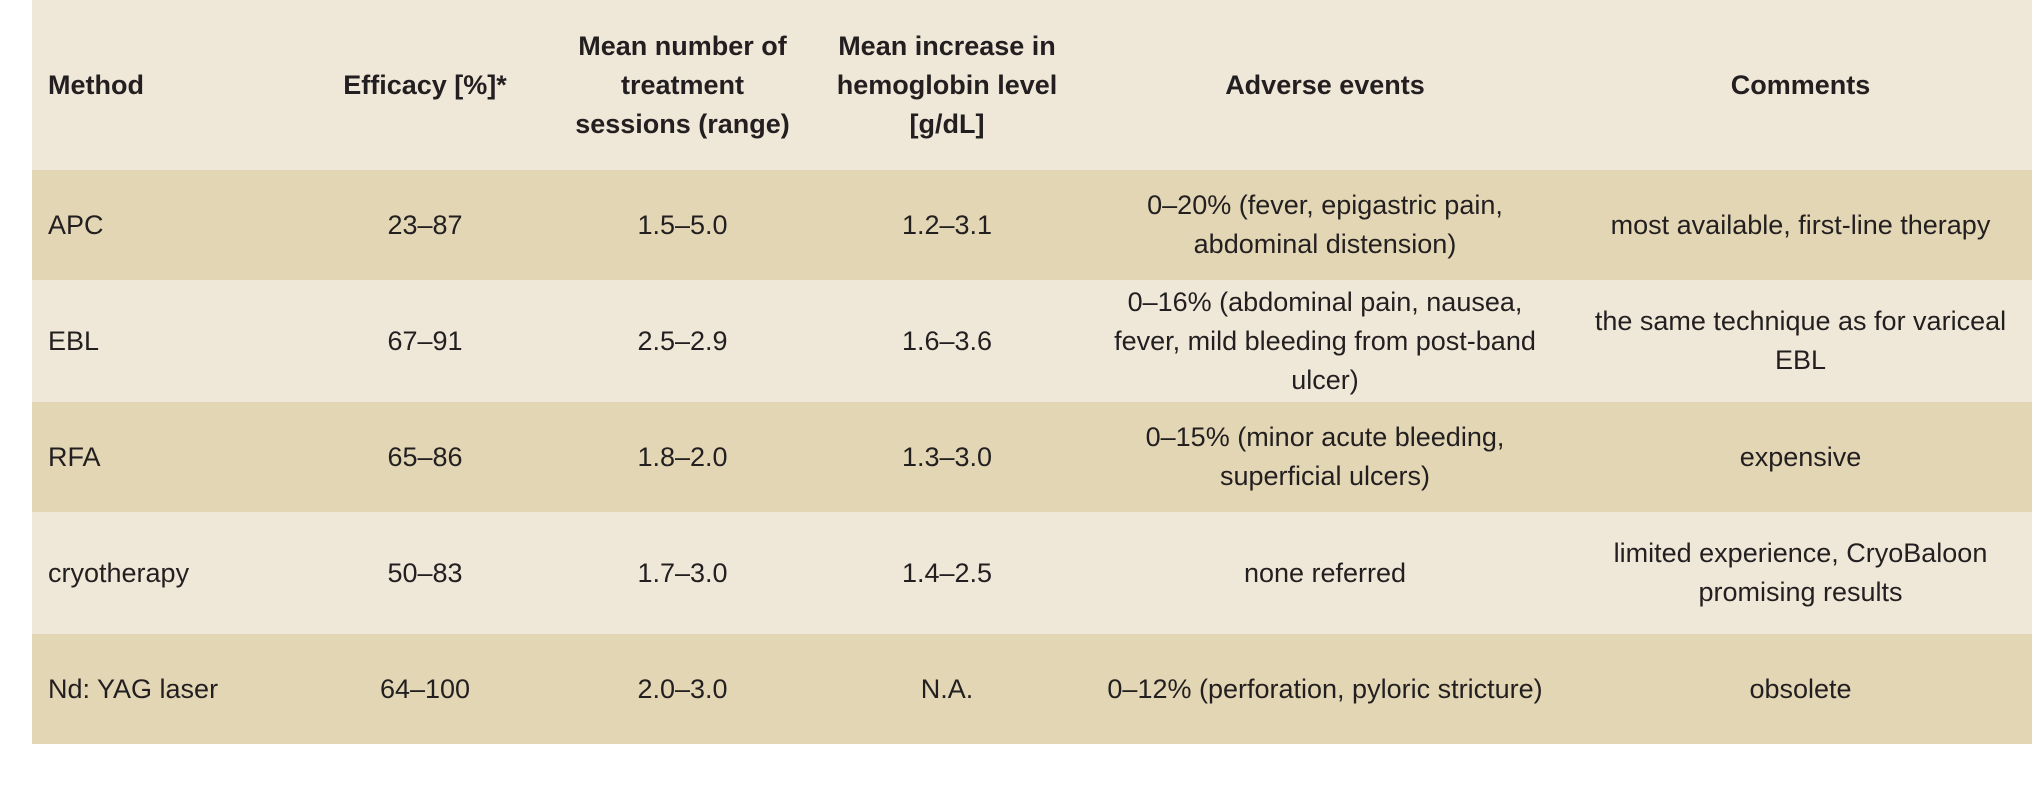 The height and width of the screenshot is (800, 2032). What do you see at coordinates (947, 85) in the screenshot?
I see `header-hemoglobin: Mean increase in hemoglobin level [g/dL]` at bounding box center [947, 85].